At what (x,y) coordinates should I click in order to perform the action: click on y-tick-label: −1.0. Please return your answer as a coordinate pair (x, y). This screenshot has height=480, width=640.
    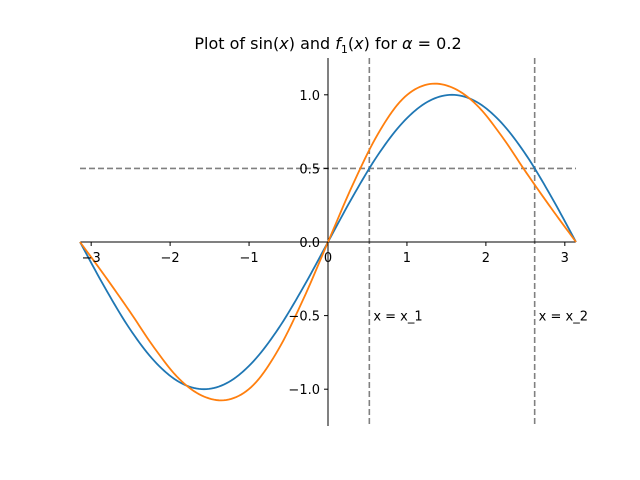
    Looking at the image, I should click on (304, 390).